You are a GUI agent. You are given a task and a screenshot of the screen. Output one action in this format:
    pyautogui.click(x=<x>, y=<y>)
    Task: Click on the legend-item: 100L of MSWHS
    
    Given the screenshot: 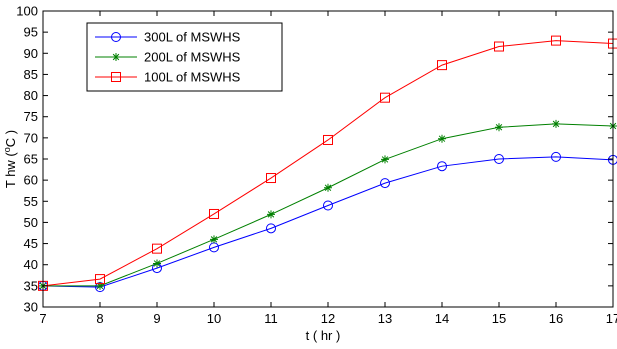 What is the action you would take?
    pyautogui.click(x=168, y=77)
    